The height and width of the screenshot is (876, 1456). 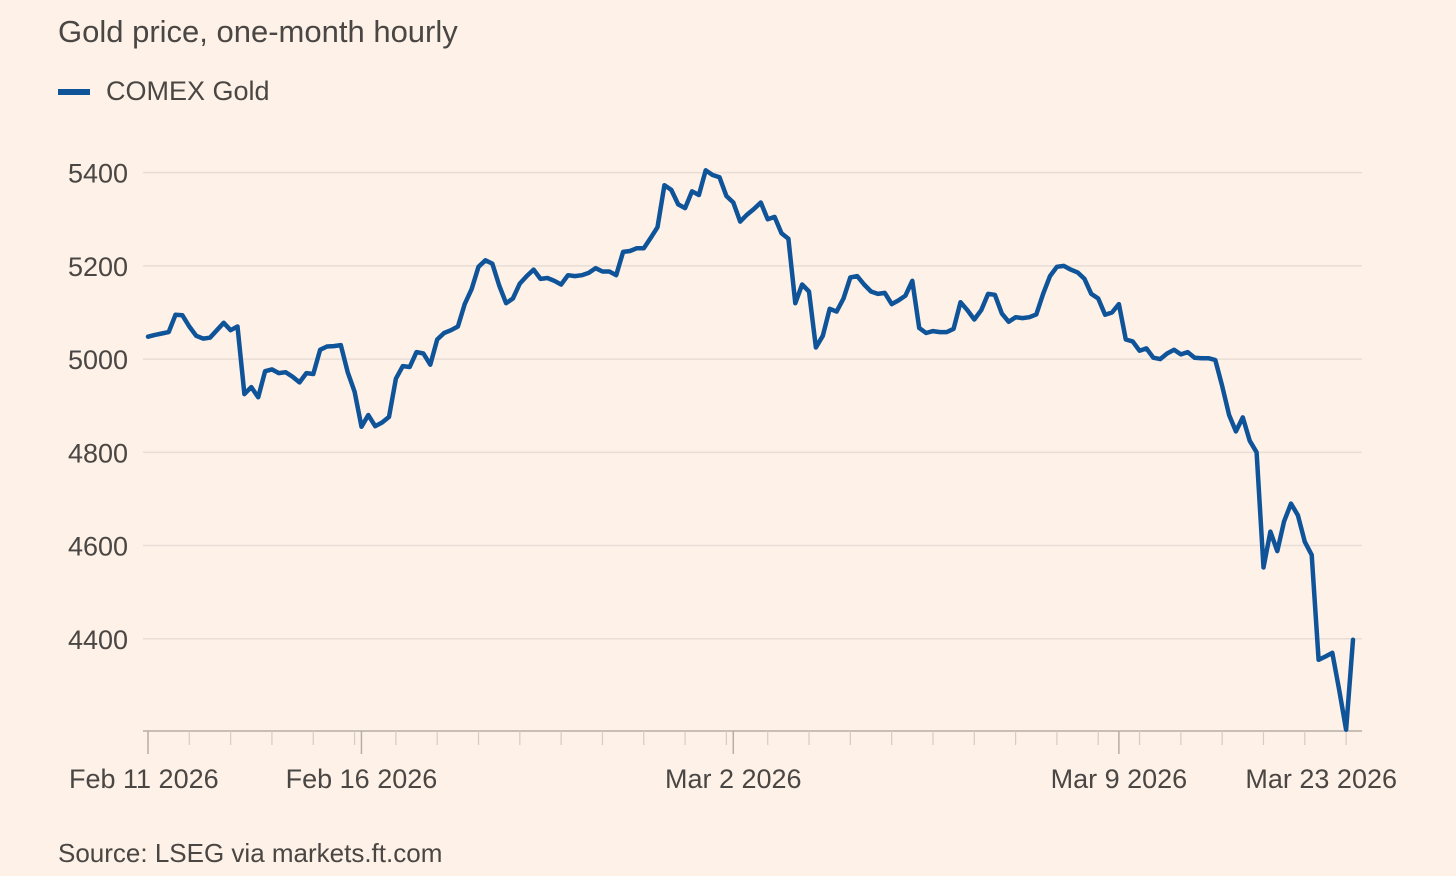 I want to click on x-tick-label-1: Feb 16 2026, so click(x=362, y=779).